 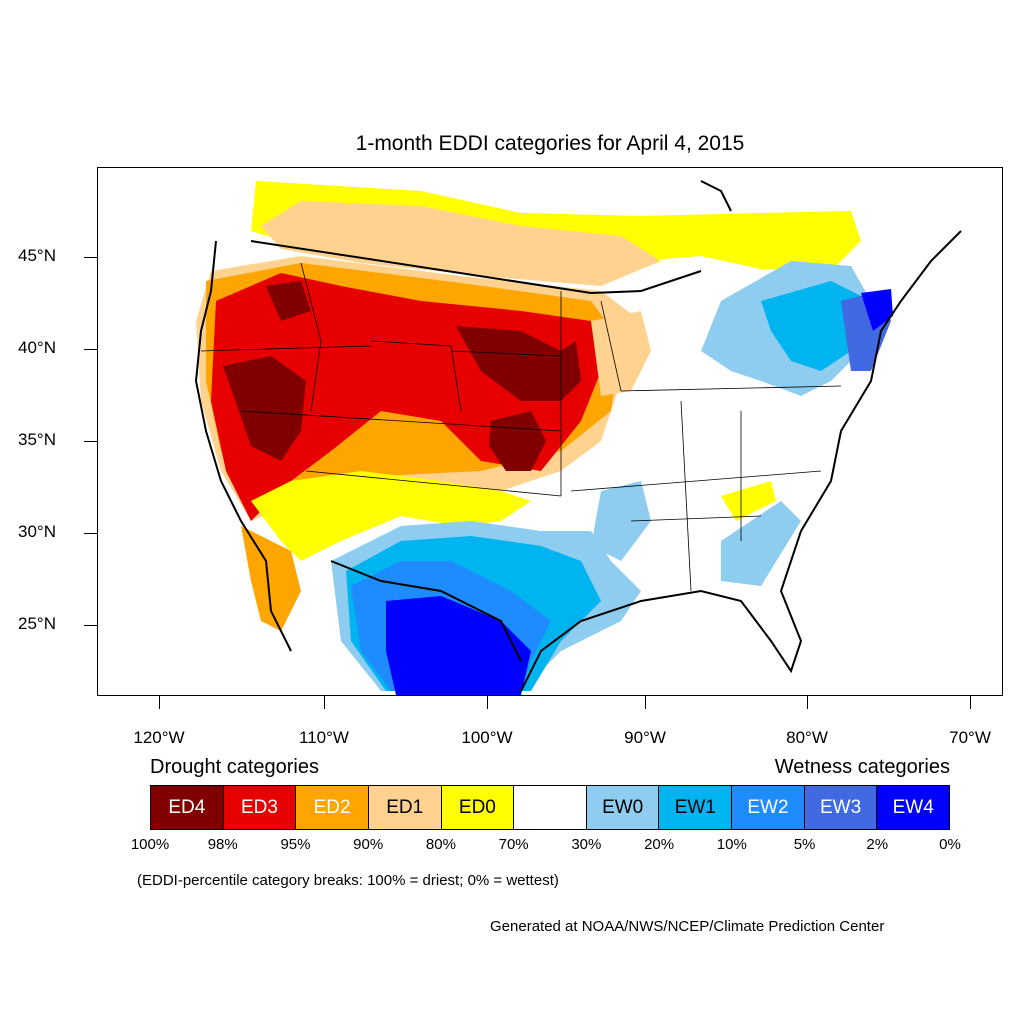 I want to click on lat-label-25: 25°N, so click(x=37, y=623).